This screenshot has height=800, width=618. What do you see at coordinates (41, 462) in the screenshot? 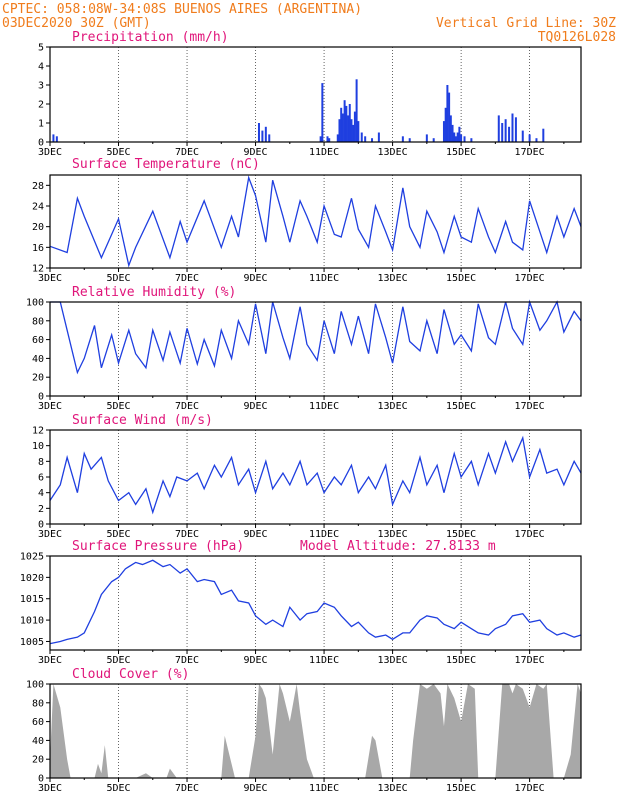
I see `y-tick-label: 8` at bounding box center [41, 462].